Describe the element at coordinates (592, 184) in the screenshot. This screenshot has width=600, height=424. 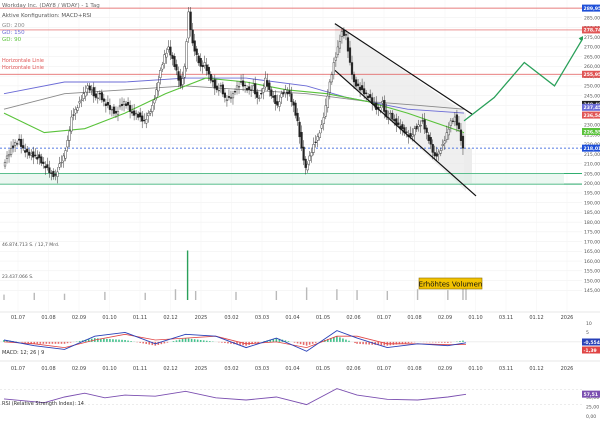
I see `price-tick-label: 200,00` at that location.